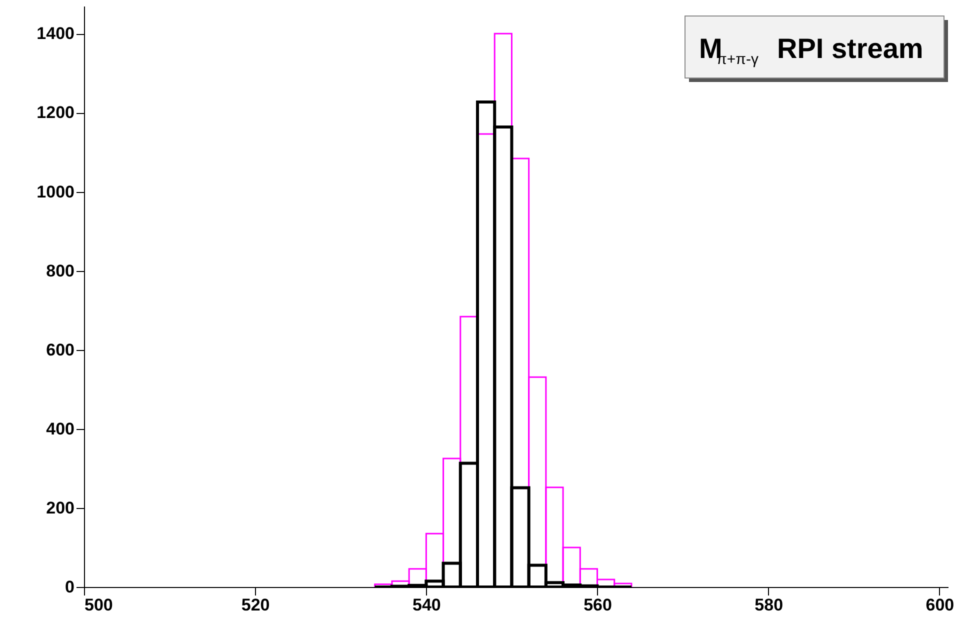 This screenshot has height=619, width=968. What do you see at coordinates (60, 428) in the screenshot?
I see `y-tick-label: 400` at bounding box center [60, 428].